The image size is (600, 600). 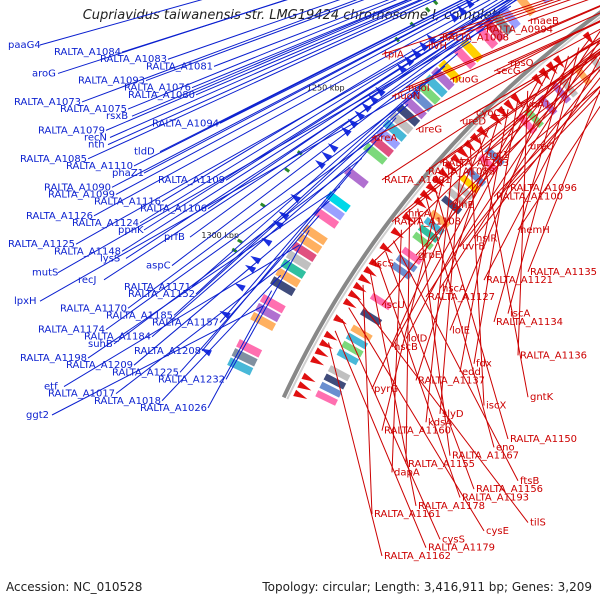 I want to click on gene-label-right: RALTA_A1135, so click(x=563, y=272).